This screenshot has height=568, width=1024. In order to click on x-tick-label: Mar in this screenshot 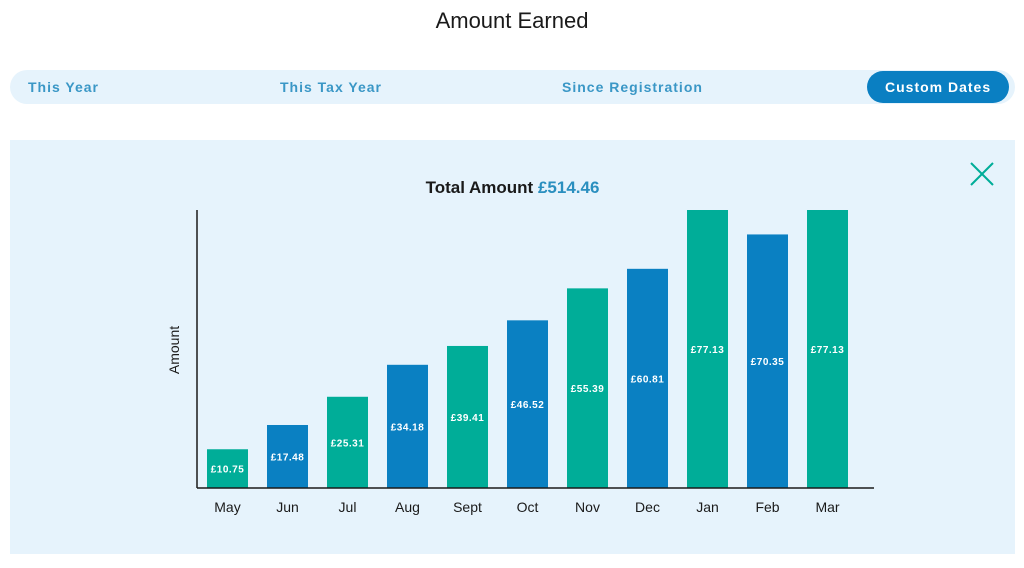, I will do `click(827, 507)`.